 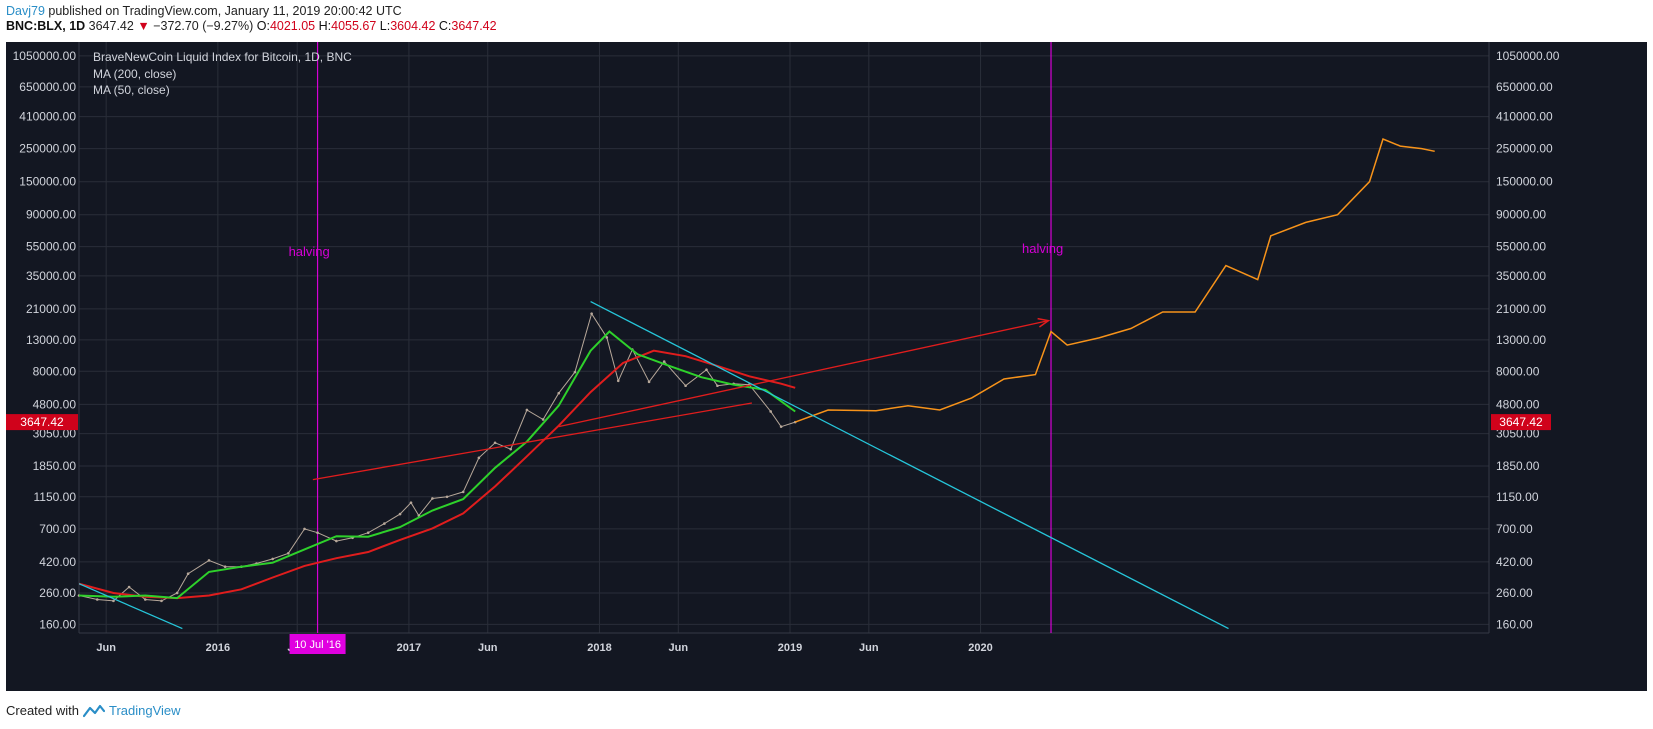 I want to click on y-tick-label-left: 21000.00, so click(x=51, y=309).